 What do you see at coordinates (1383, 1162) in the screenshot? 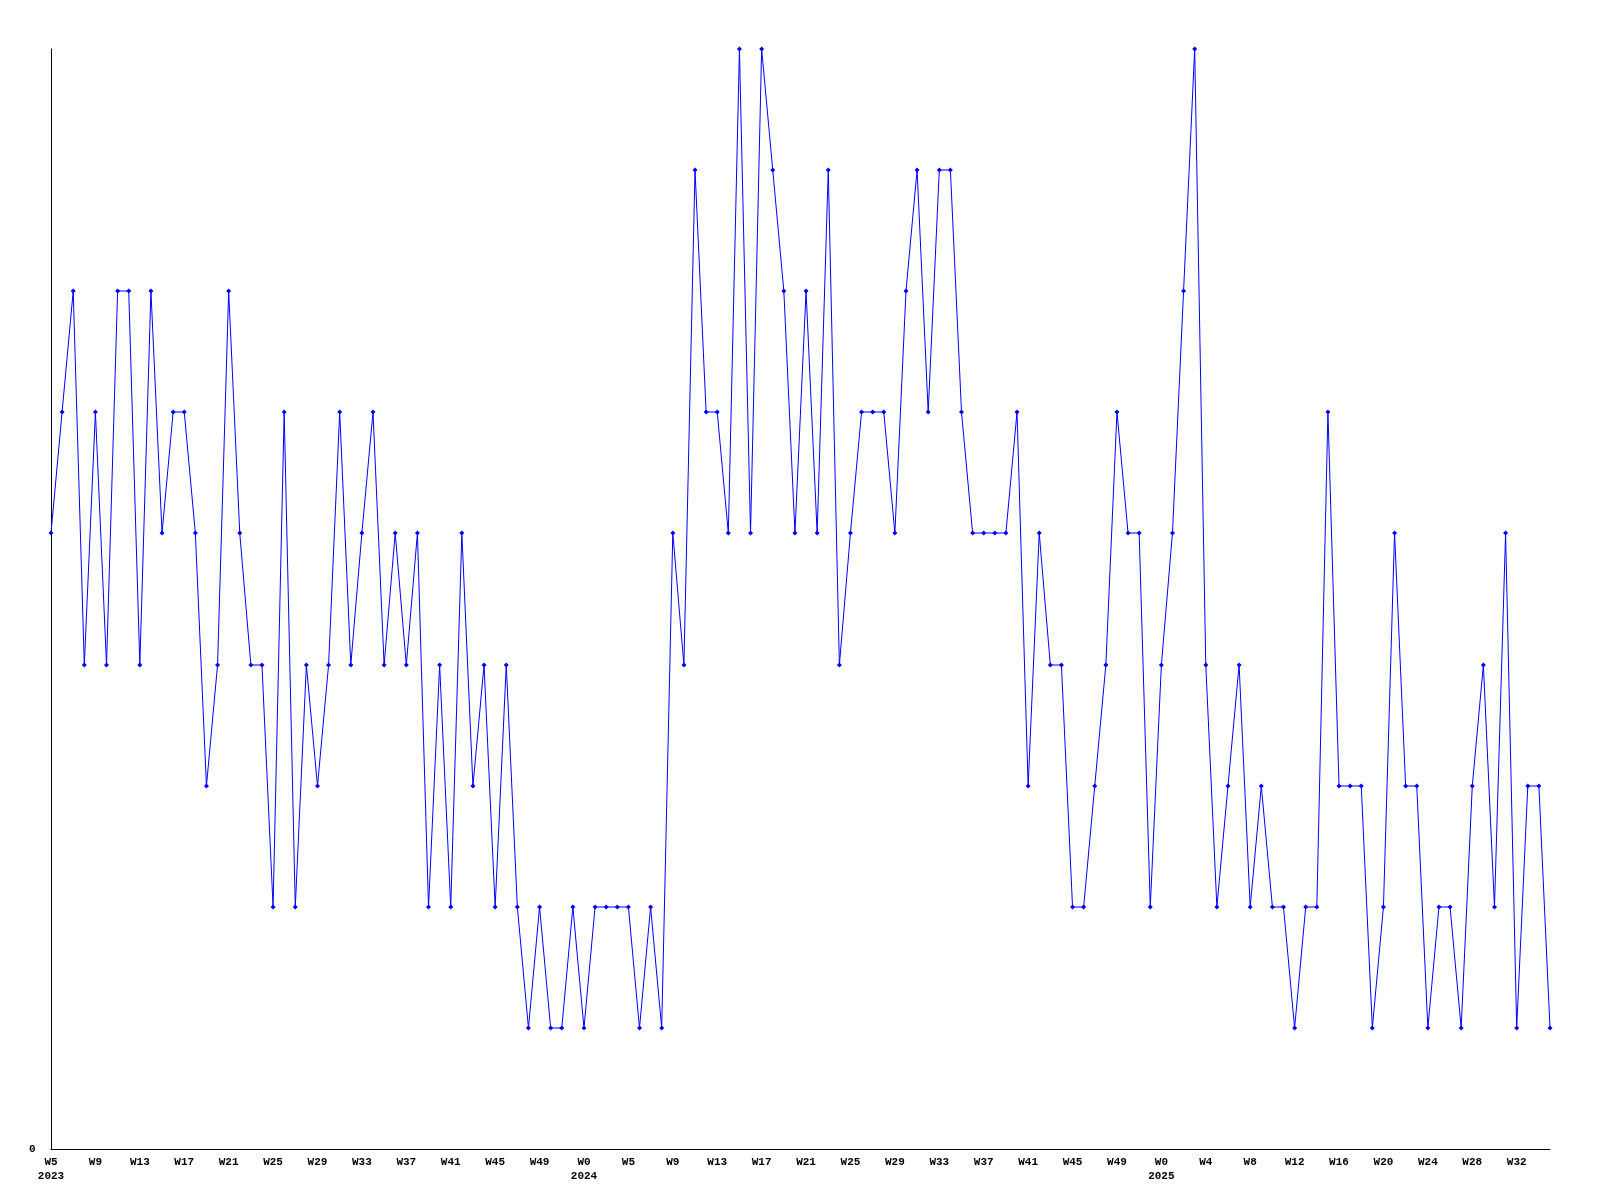
I see `x-tick-label: W20` at bounding box center [1383, 1162].